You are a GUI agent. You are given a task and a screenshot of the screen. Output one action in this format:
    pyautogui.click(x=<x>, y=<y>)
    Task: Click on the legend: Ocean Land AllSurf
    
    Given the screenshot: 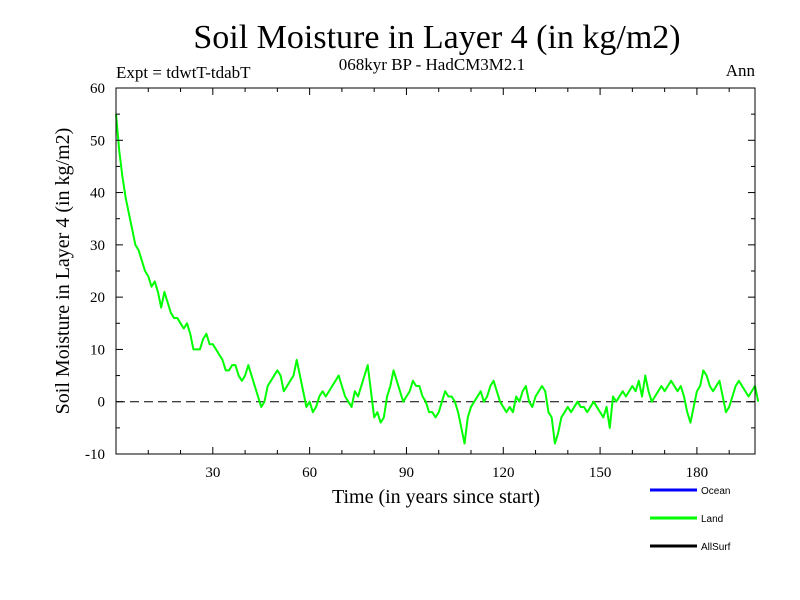 What is the action you would take?
    pyautogui.click(x=690, y=519)
    